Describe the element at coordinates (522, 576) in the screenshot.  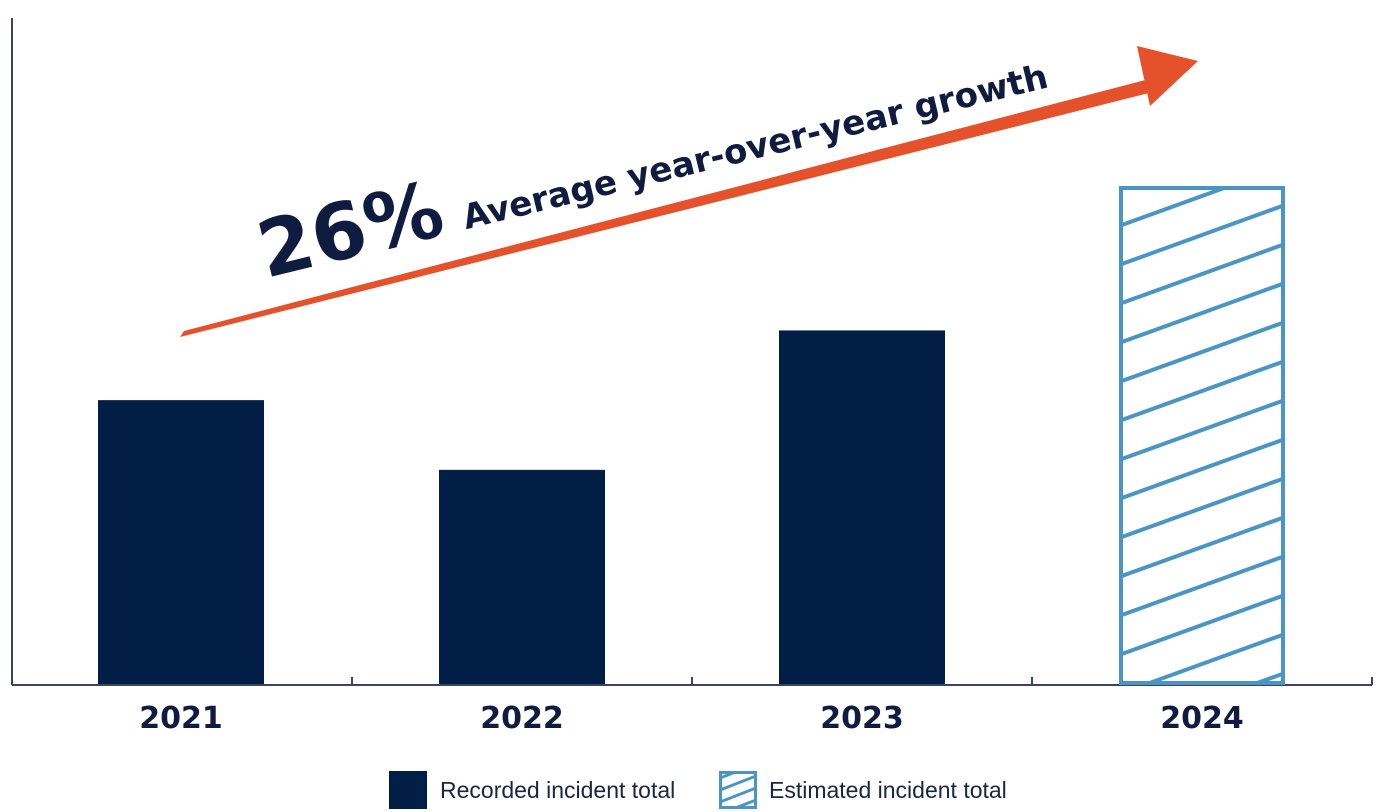
I see `bar-2022` at that location.